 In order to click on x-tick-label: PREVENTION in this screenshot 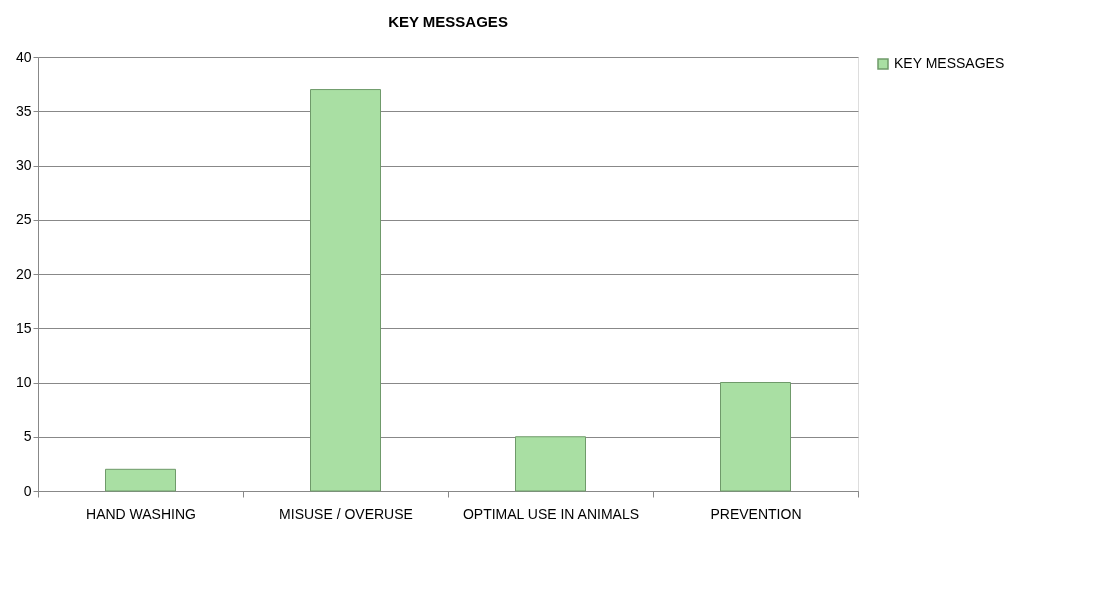, I will do `click(756, 513)`.